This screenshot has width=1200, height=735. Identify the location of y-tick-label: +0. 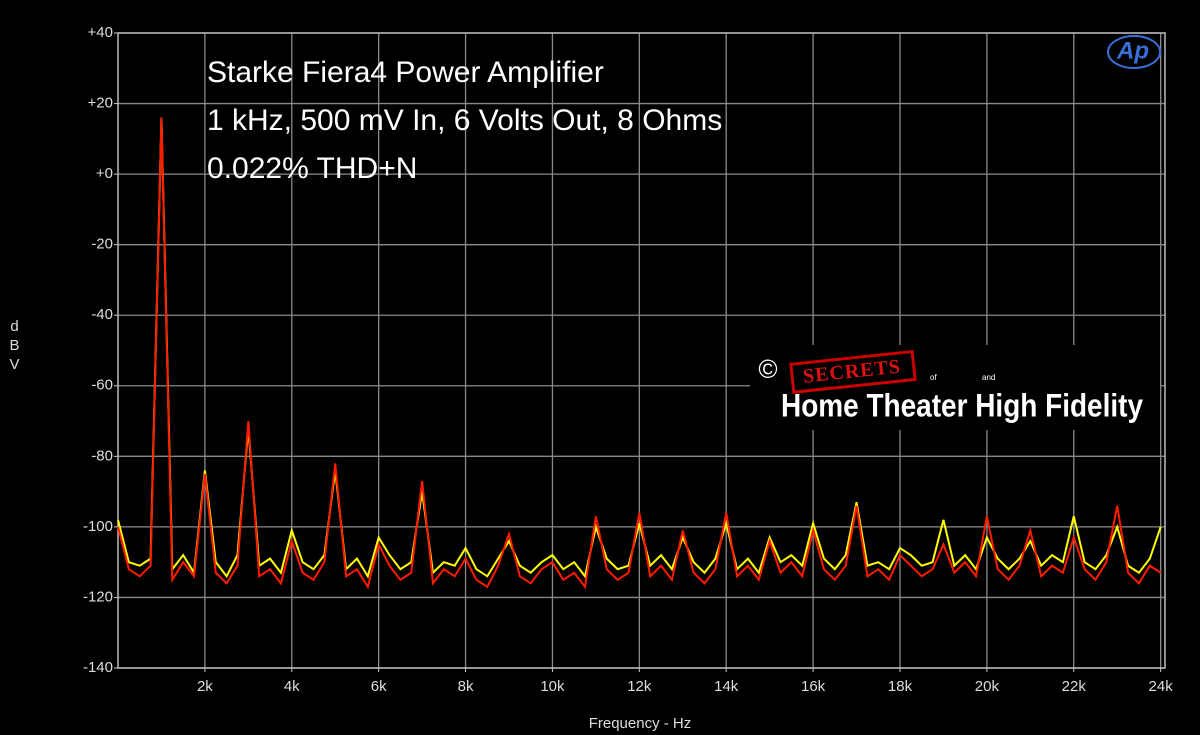
(104, 173).